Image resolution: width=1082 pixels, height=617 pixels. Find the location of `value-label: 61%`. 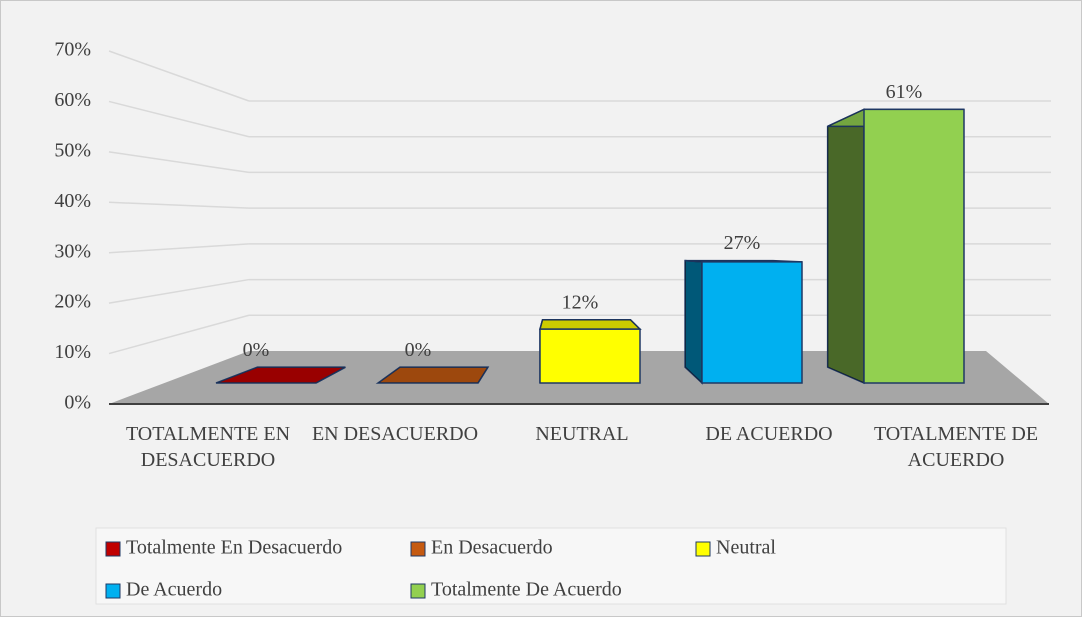

value-label: 61% is located at coordinates (904, 92).